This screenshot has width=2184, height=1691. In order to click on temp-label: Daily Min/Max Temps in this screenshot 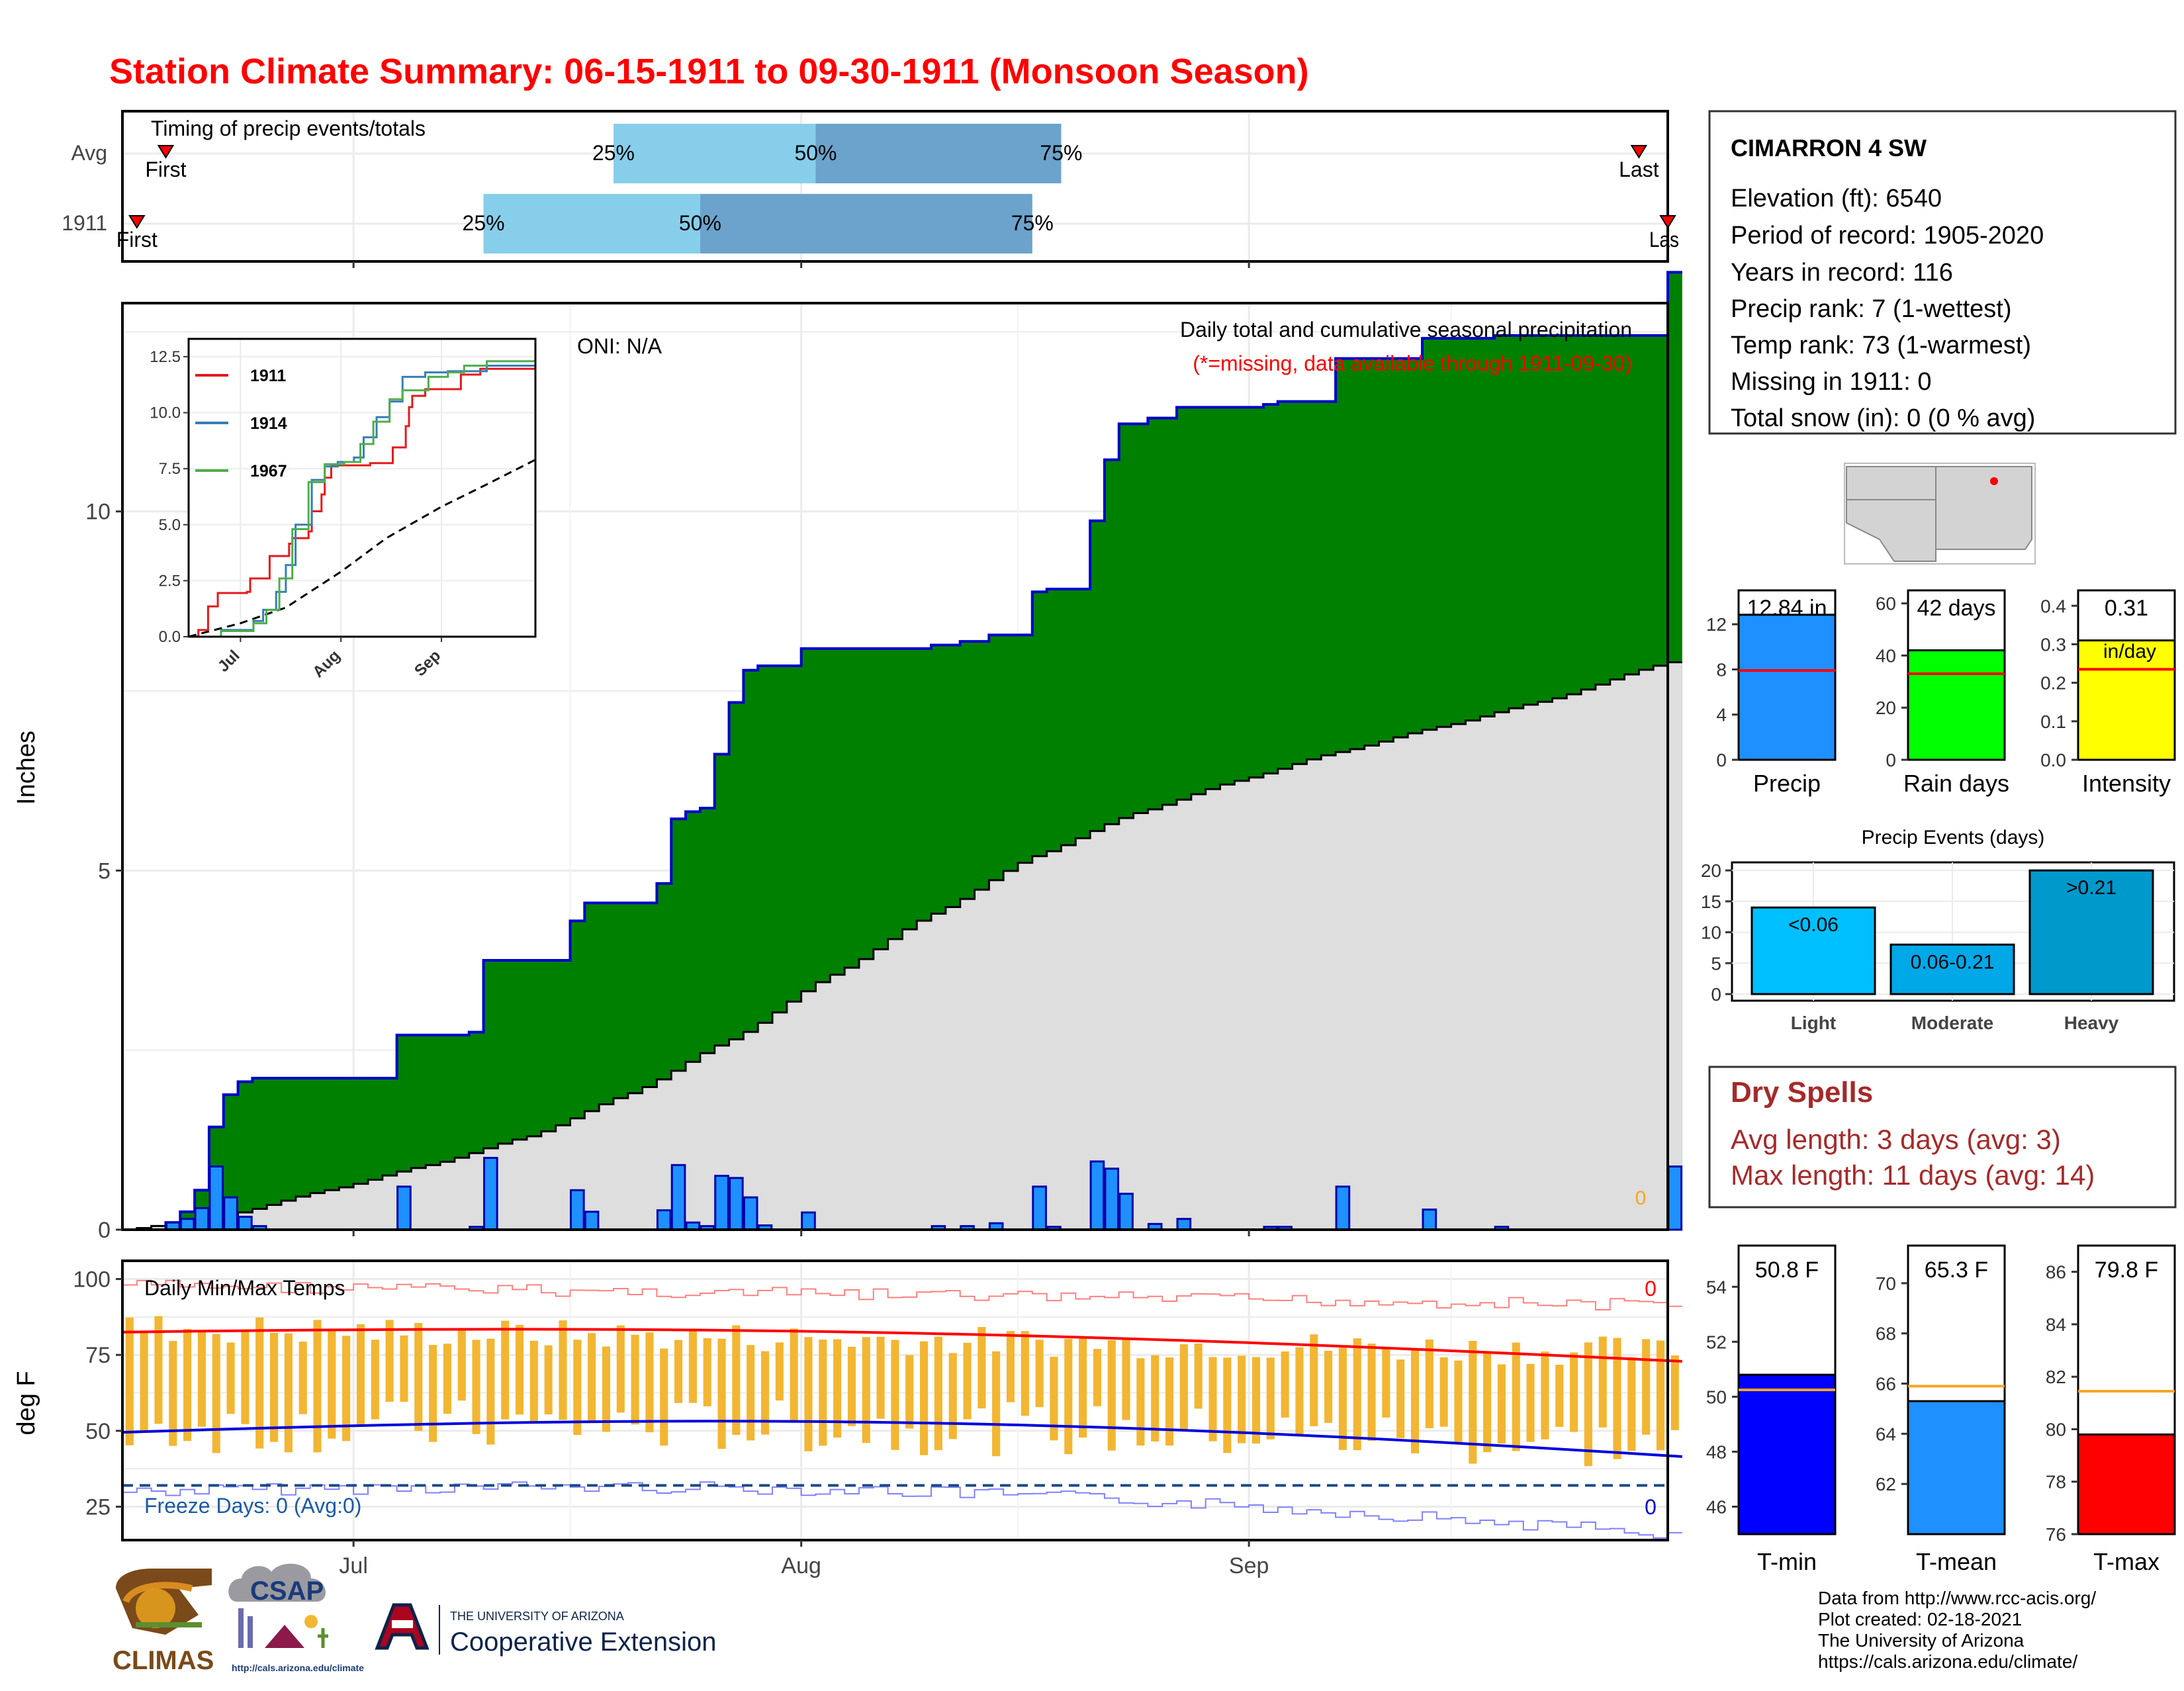, I will do `click(245, 1288)`.